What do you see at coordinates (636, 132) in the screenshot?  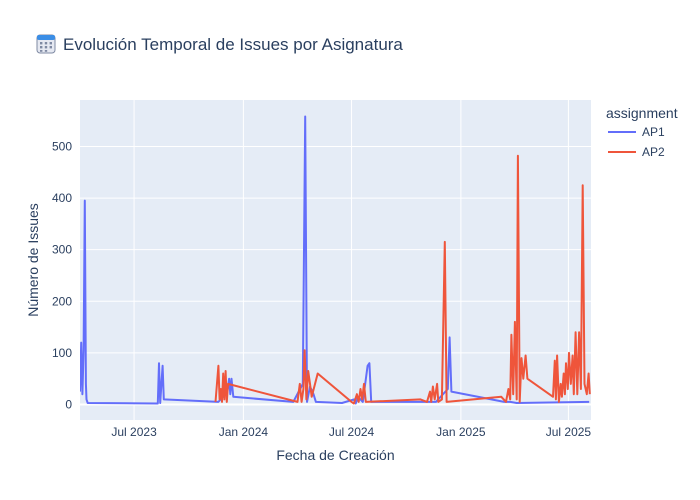 I see `legend-item-ap1: AP1` at bounding box center [636, 132].